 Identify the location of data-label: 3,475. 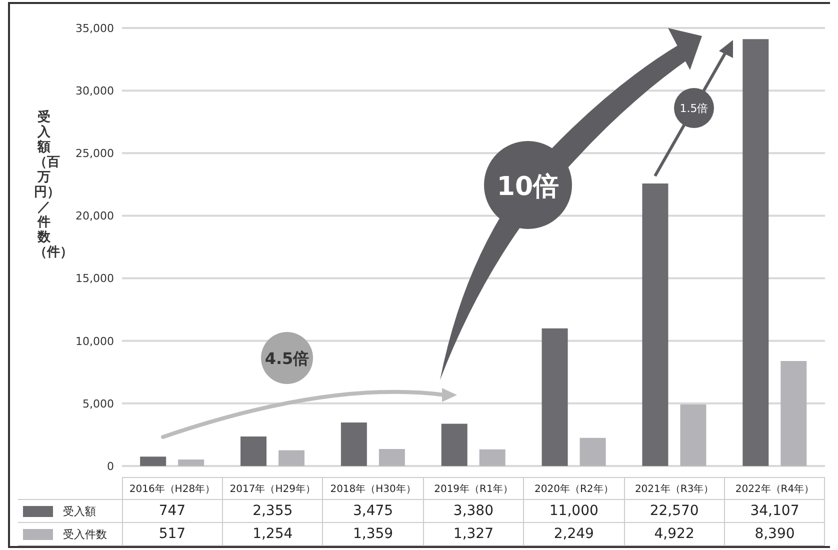
(373, 511).